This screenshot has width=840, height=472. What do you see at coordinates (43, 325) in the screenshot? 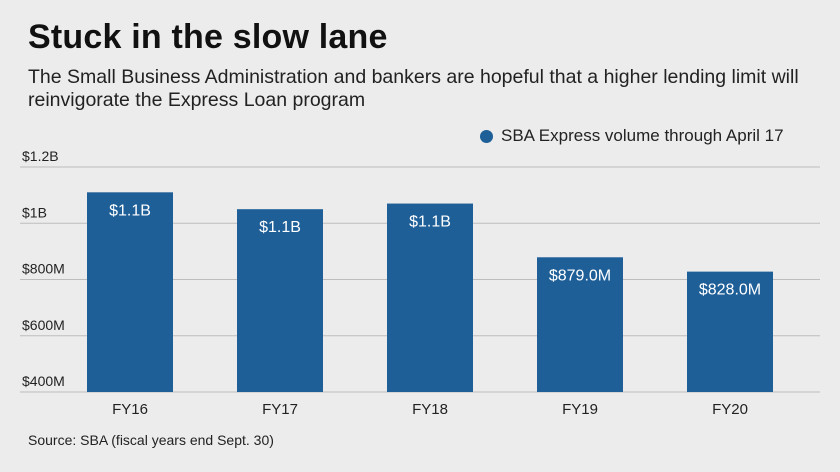
I see `y-tick-label: $600M` at bounding box center [43, 325].